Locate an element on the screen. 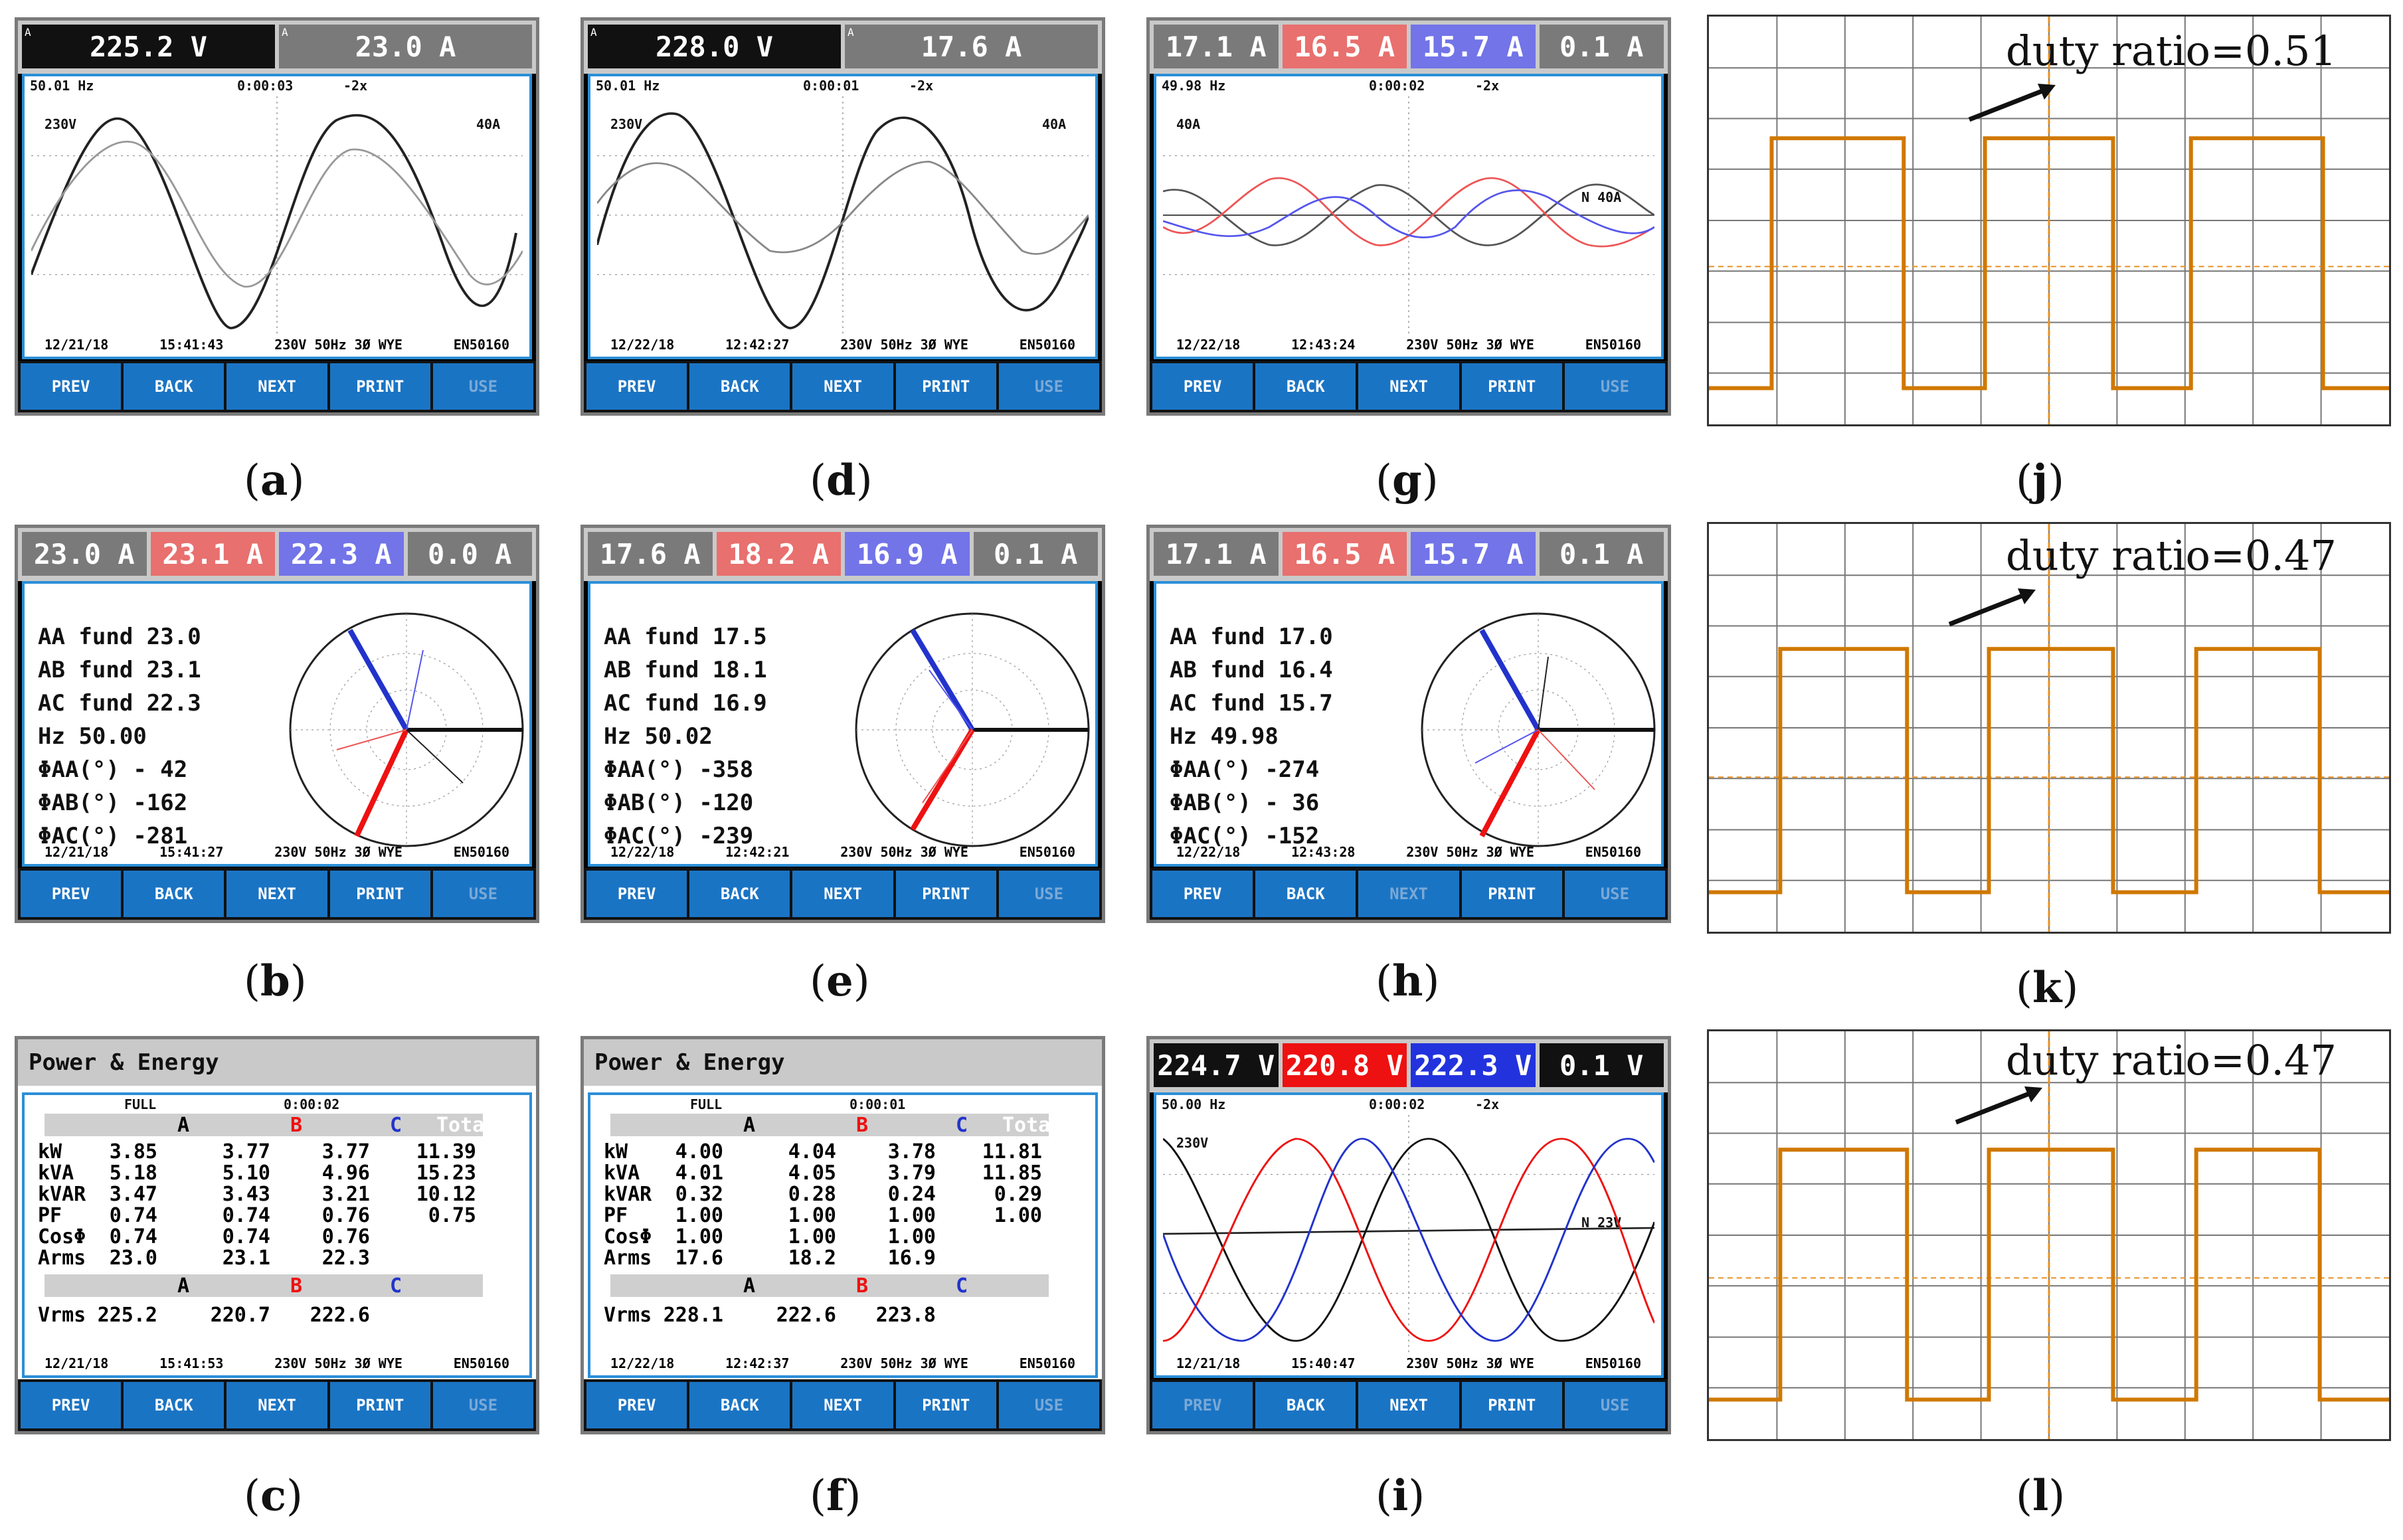  header-h: 17.1 A 16.5 A 15.7 A 0.1 A is located at coordinates (1409, 554).